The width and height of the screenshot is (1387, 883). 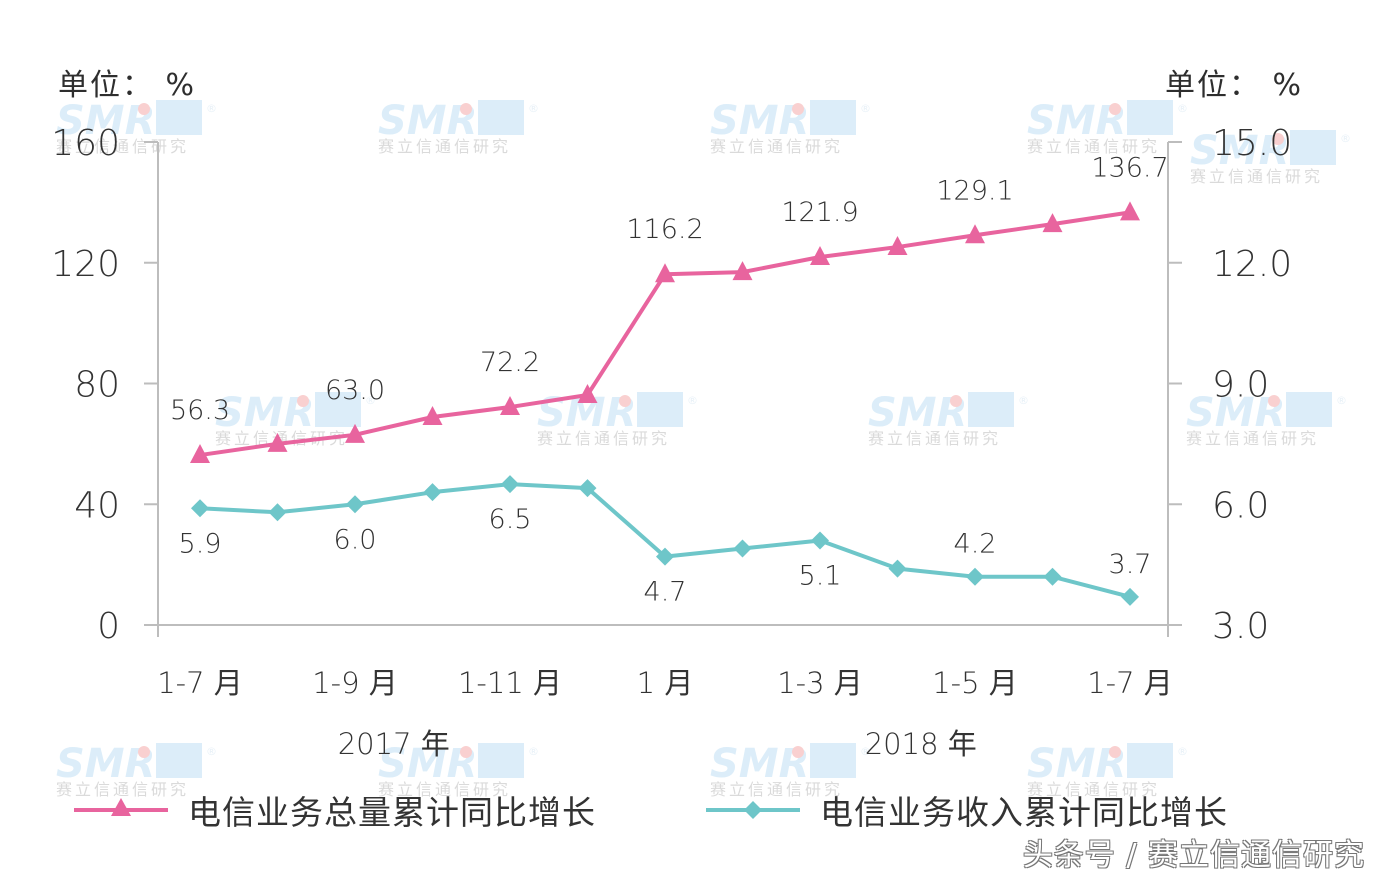 What do you see at coordinates (1234, 85) in the screenshot?
I see `right-axis-unit-label: 单位： %` at bounding box center [1234, 85].